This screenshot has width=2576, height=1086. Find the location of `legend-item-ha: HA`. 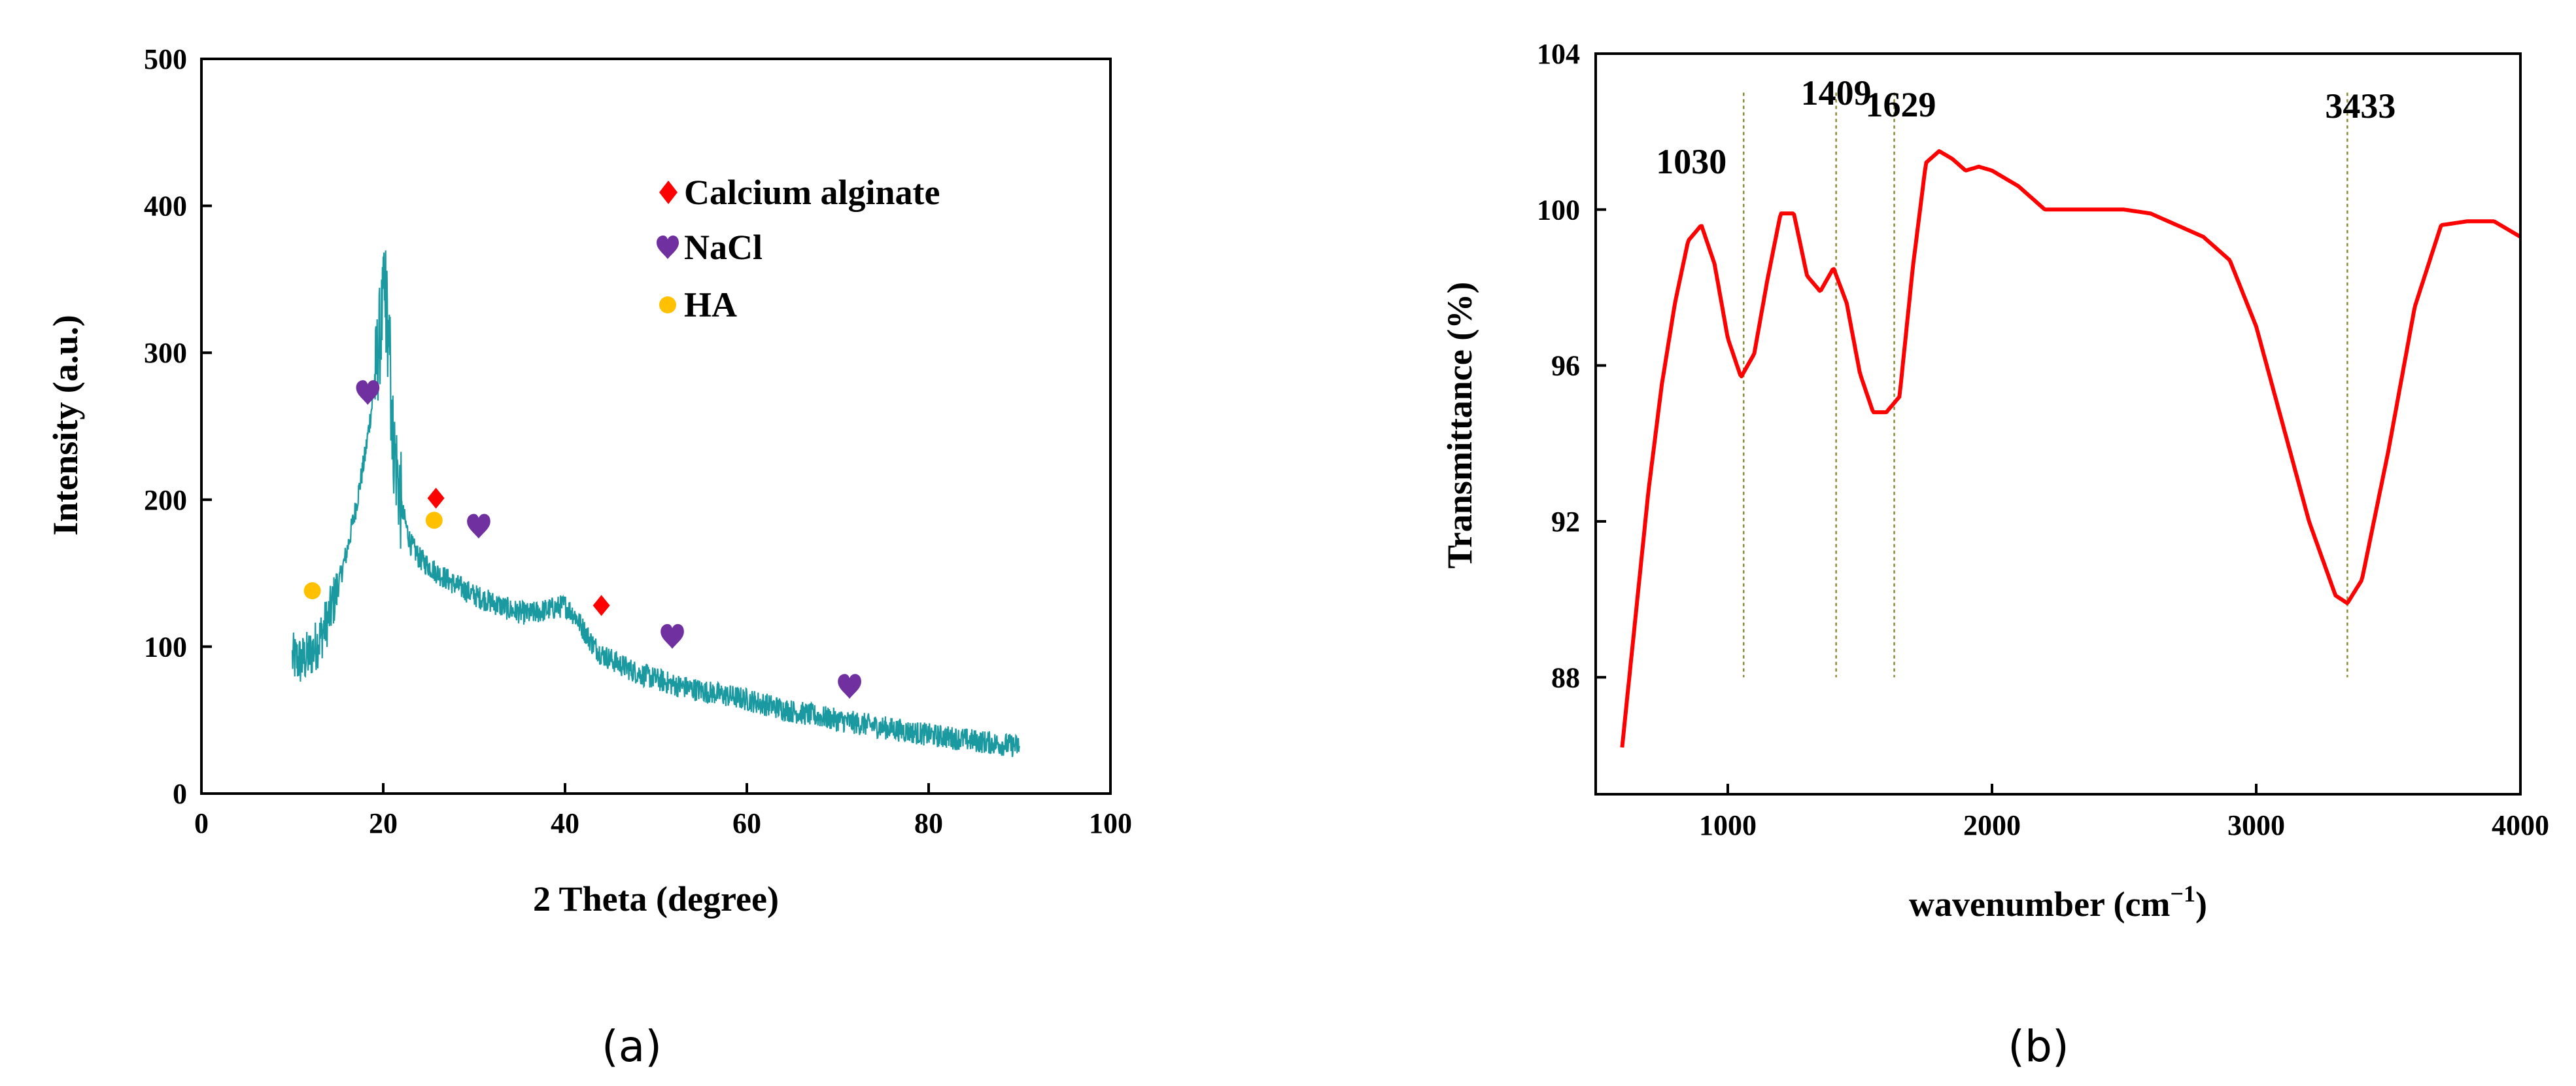

legend-item-ha: HA is located at coordinates (698, 304).